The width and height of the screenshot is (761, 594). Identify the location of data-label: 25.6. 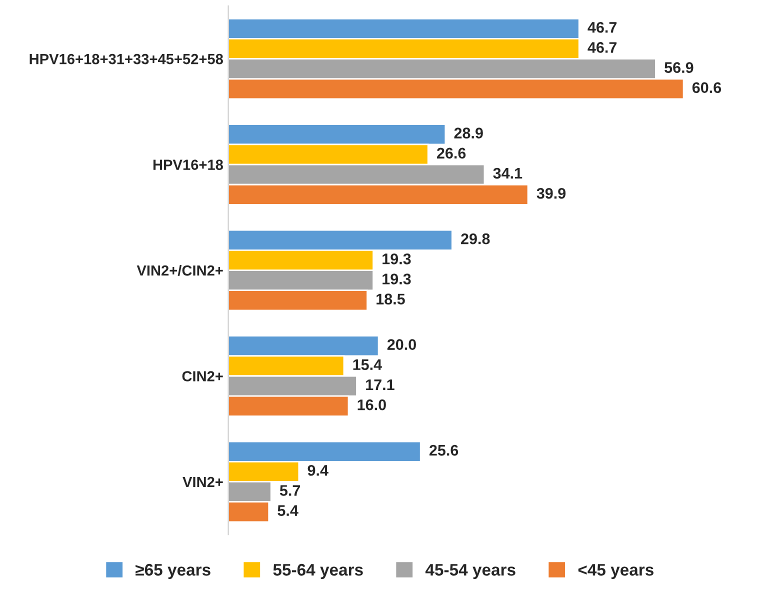
(443, 450).